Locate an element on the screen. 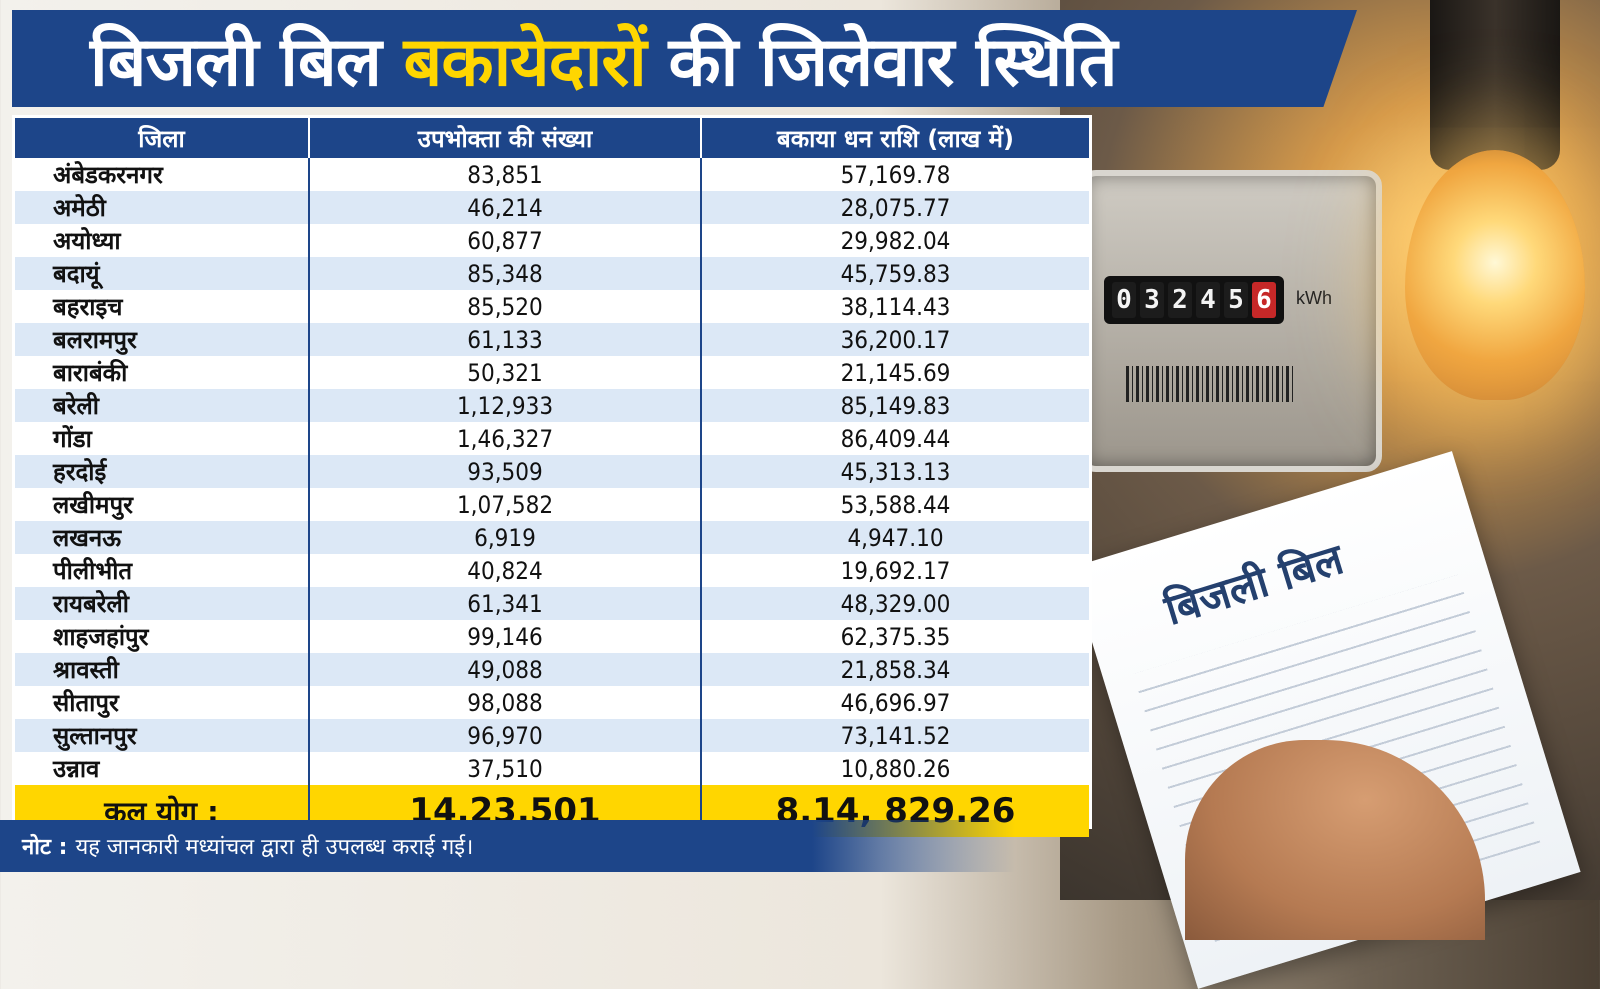 The width and height of the screenshot is (1600, 989). title-highlight: बकायेदारों is located at coordinates (525, 62).